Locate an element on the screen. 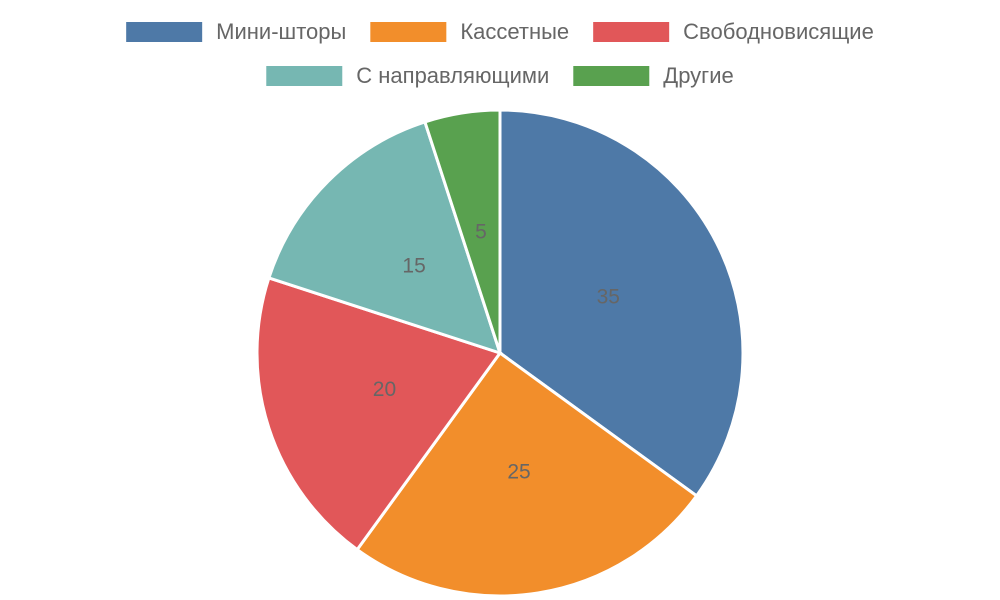 This screenshot has width=1000, height=600. slice-label: 25 is located at coordinates (518, 472).